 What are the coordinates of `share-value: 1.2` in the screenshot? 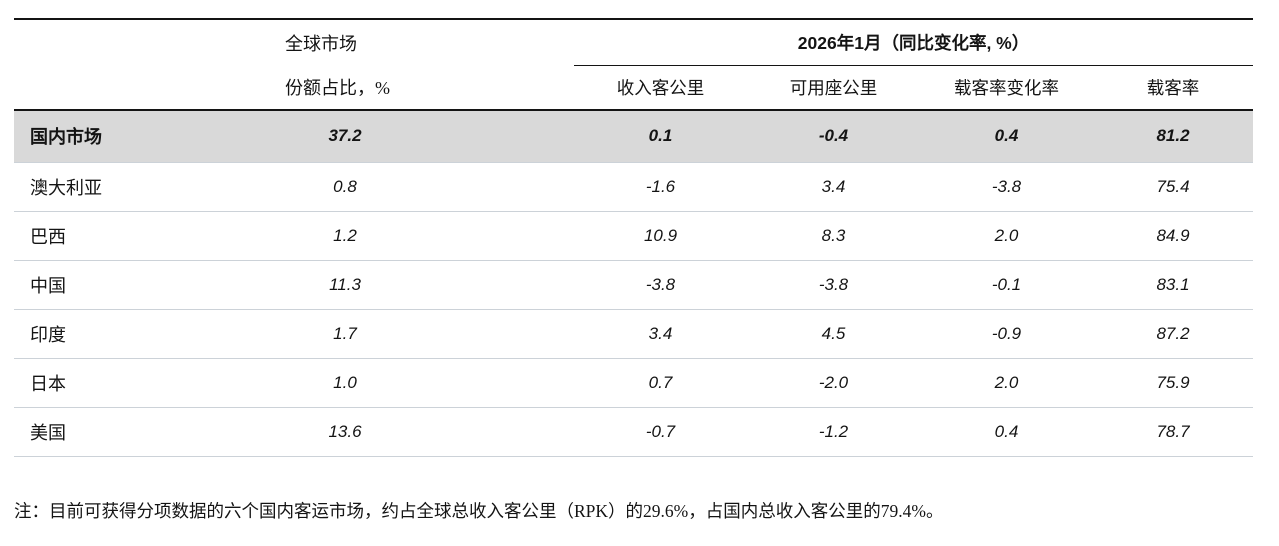 It's located at (345, 235).